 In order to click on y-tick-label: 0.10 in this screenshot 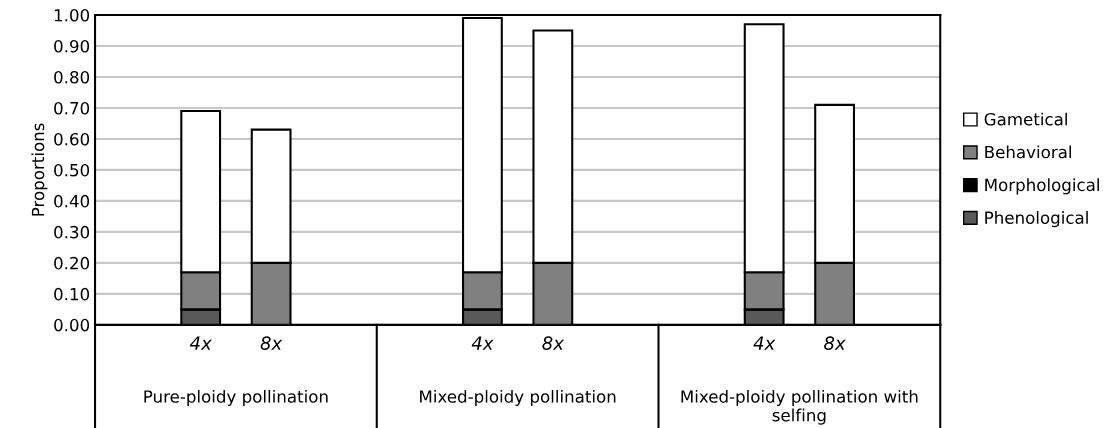, I will do `click(72, 294)`.